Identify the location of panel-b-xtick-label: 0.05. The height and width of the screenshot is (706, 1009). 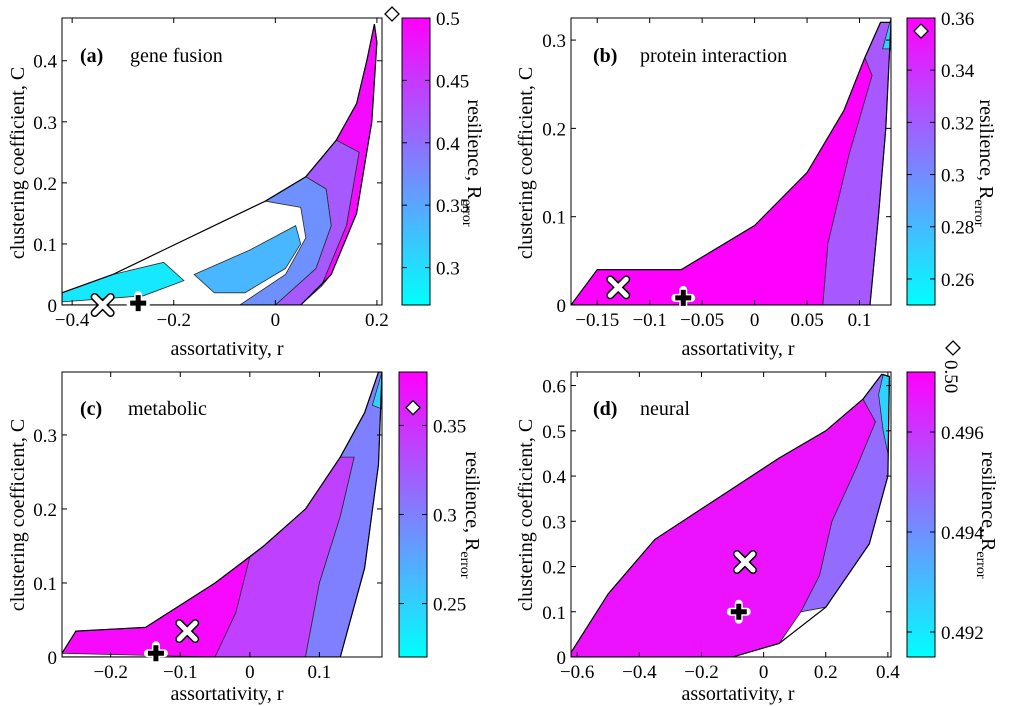
(806, 320).